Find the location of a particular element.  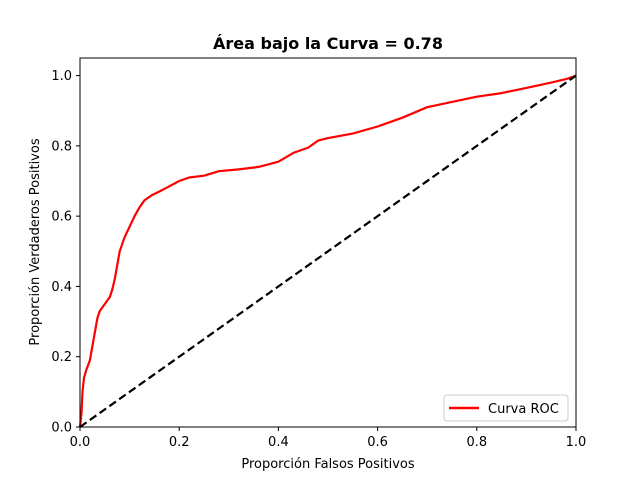

x-tick-label: 1.0 is located at coordinates (576, 442).